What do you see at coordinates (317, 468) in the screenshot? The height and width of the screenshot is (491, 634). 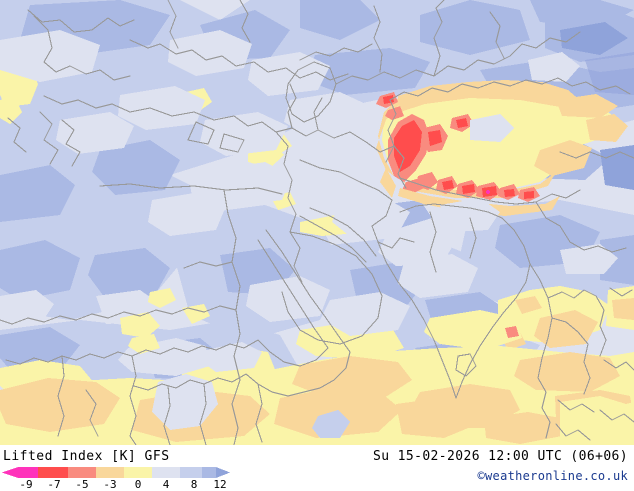 I see `map-footer: Lifted Index [K] GFS -9 -7 -5 -3` at bounding box center [317, 468].